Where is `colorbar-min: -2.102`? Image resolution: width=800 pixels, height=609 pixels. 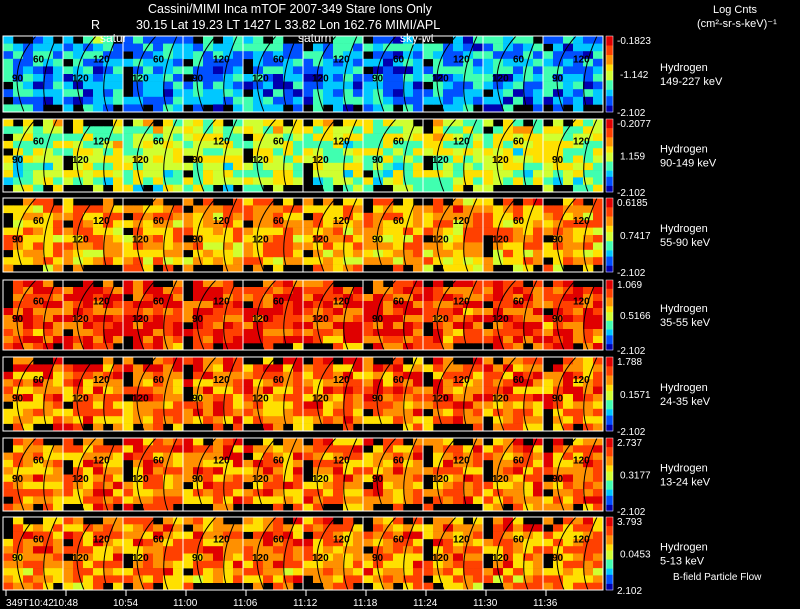 colorbar-min: -2.102 is located at coordinates (631, 512).